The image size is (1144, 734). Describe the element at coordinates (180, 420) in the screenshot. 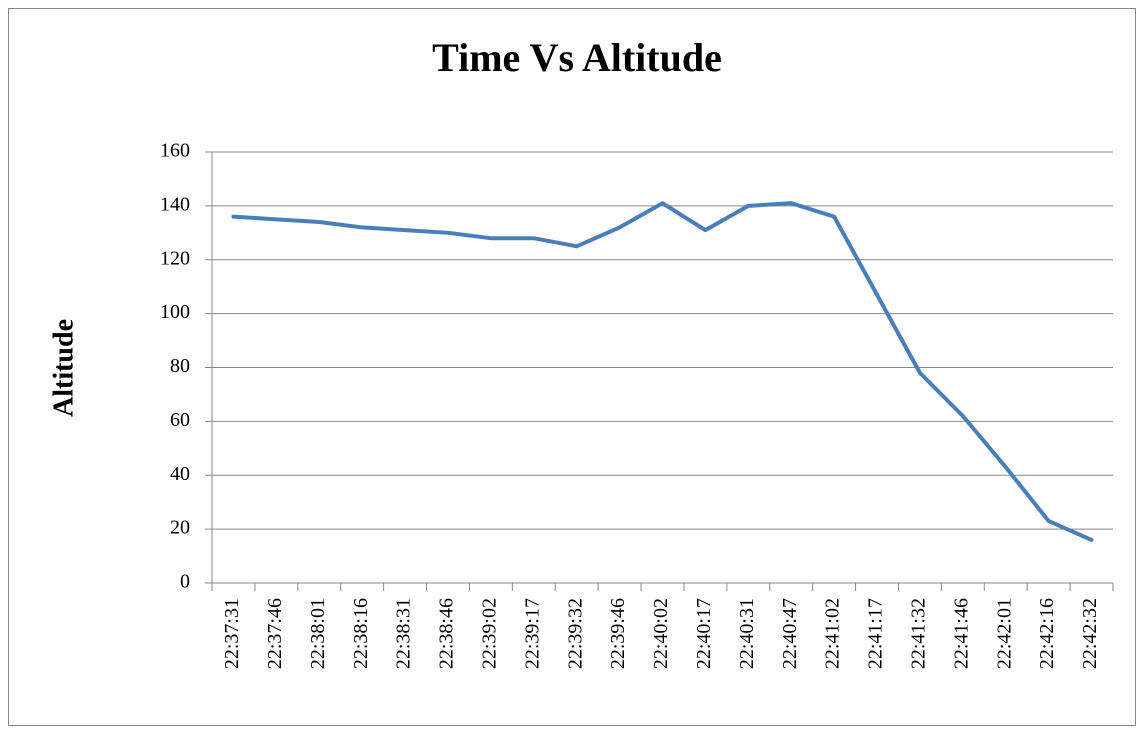

I see `y-tick-label: 60` at that location.